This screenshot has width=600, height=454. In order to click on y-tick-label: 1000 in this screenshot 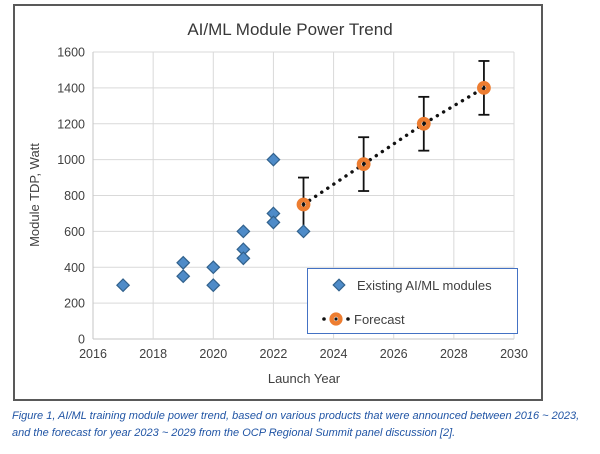, I will do `click(71, 160)`.